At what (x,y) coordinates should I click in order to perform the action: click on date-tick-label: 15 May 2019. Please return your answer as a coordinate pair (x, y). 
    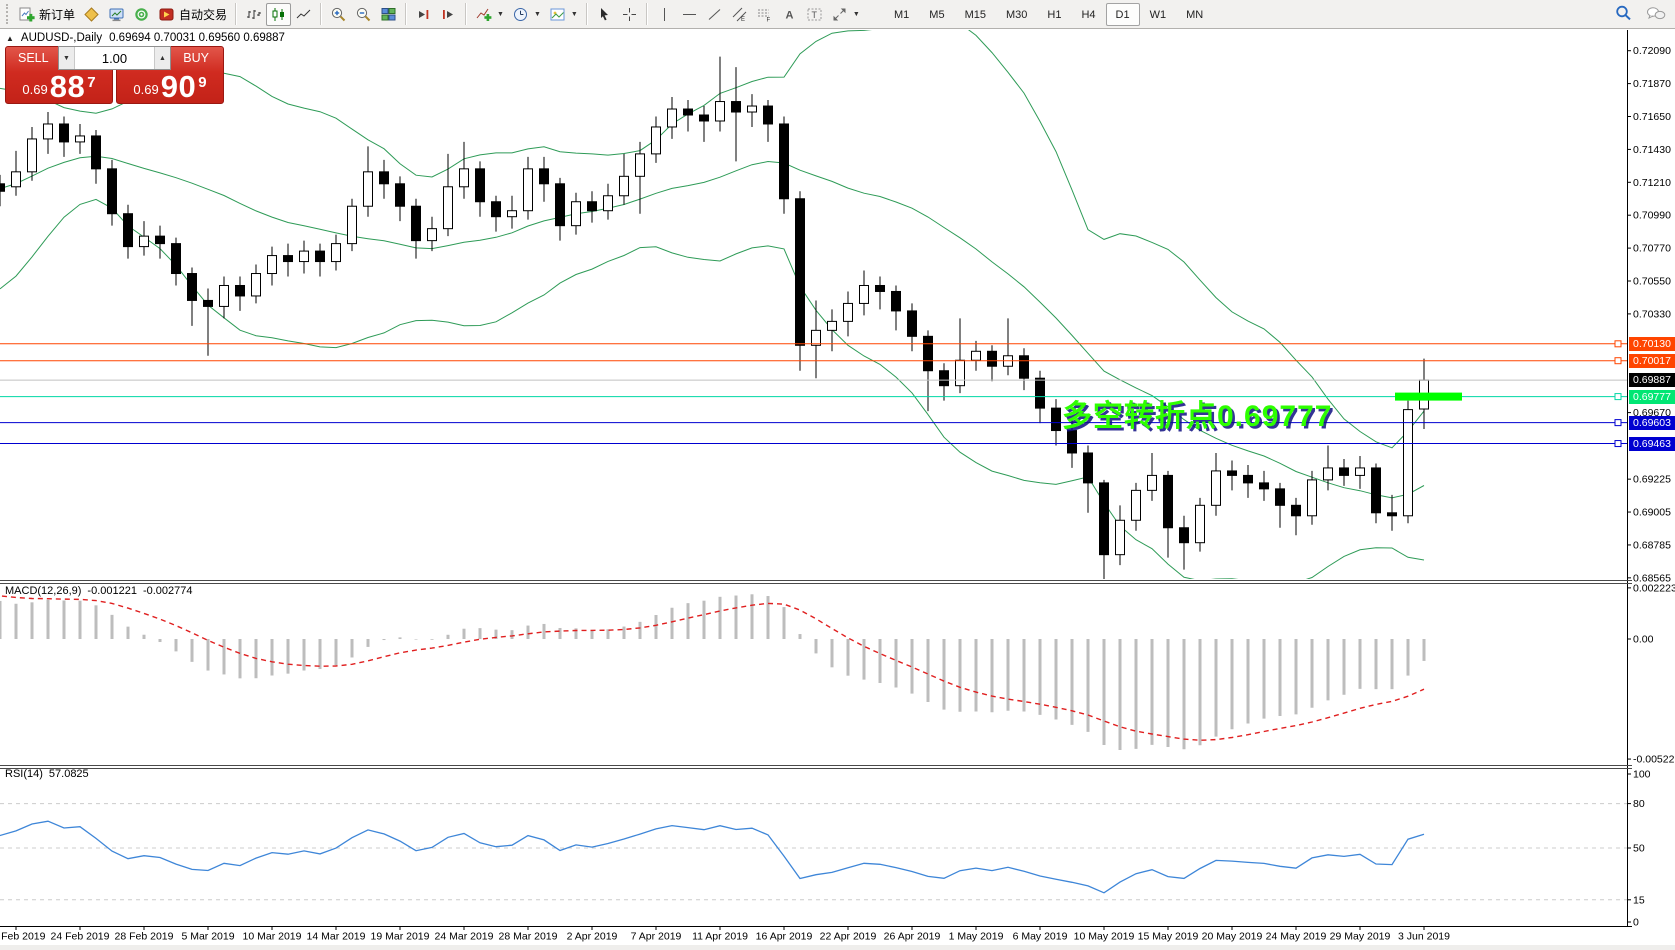
    Looking at the image, I should click on (1168, 937).